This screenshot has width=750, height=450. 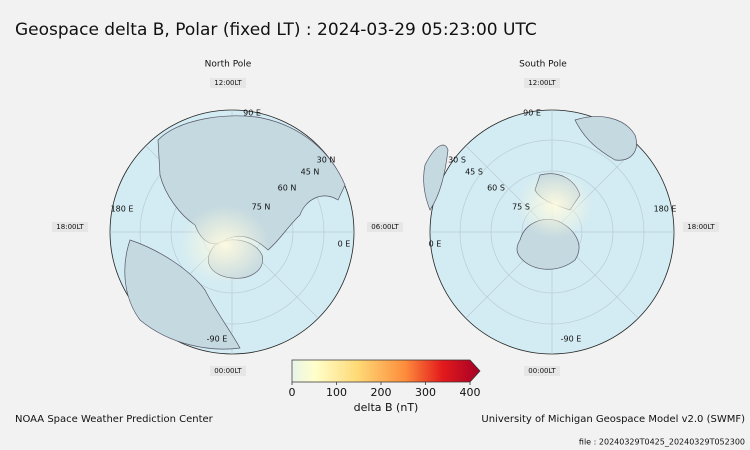 I want to click on grid-label: 75 S, so click(x=521, y=207).